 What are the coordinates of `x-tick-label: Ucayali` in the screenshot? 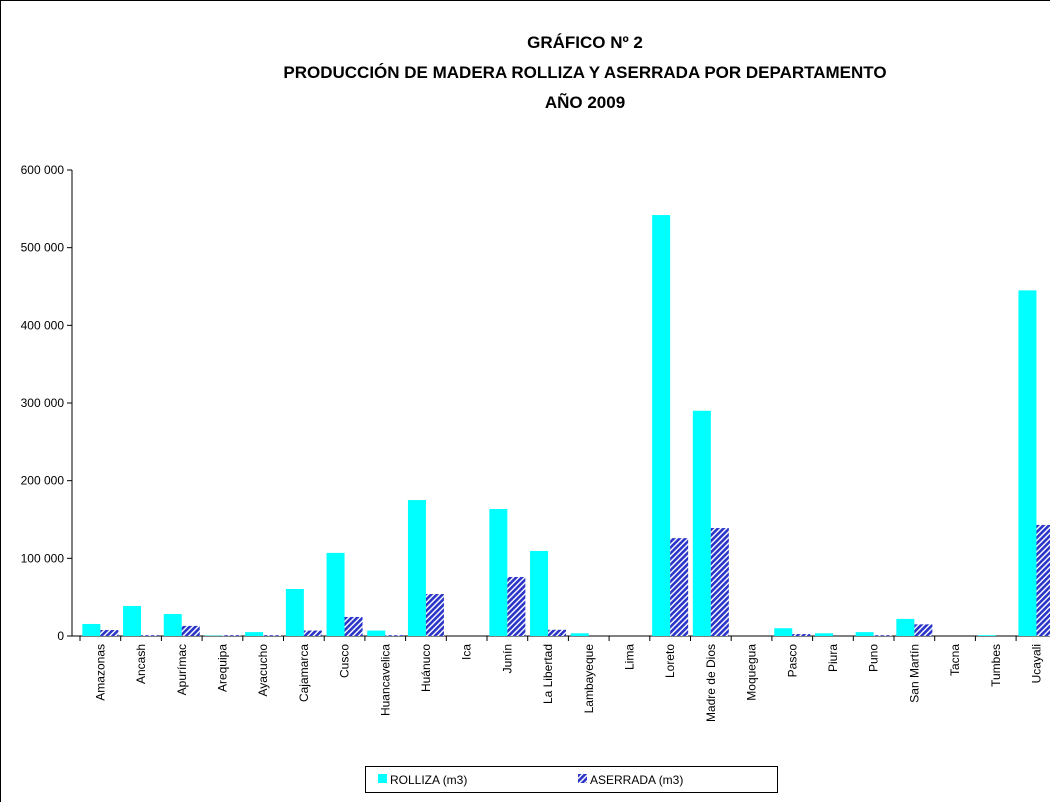 It's located at (1036, 663).